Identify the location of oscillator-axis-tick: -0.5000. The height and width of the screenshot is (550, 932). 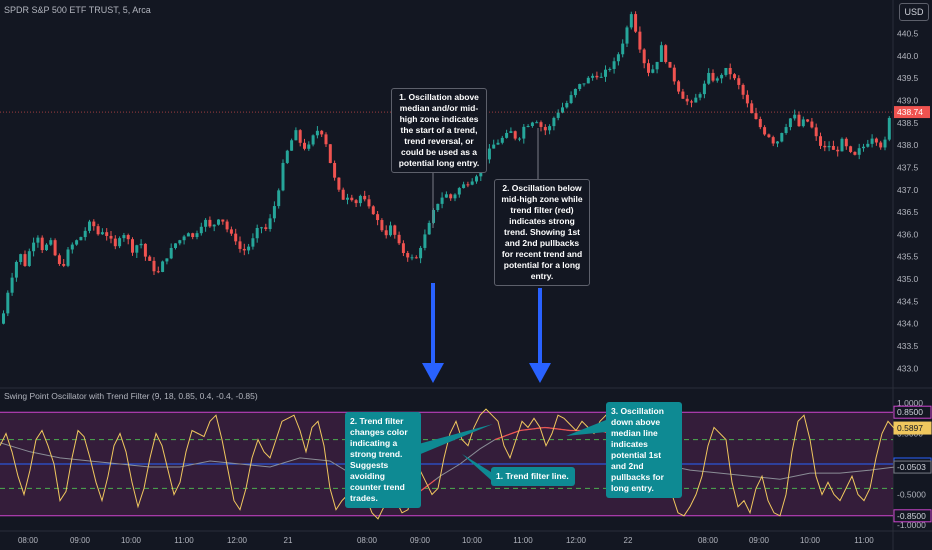
(911, 494).